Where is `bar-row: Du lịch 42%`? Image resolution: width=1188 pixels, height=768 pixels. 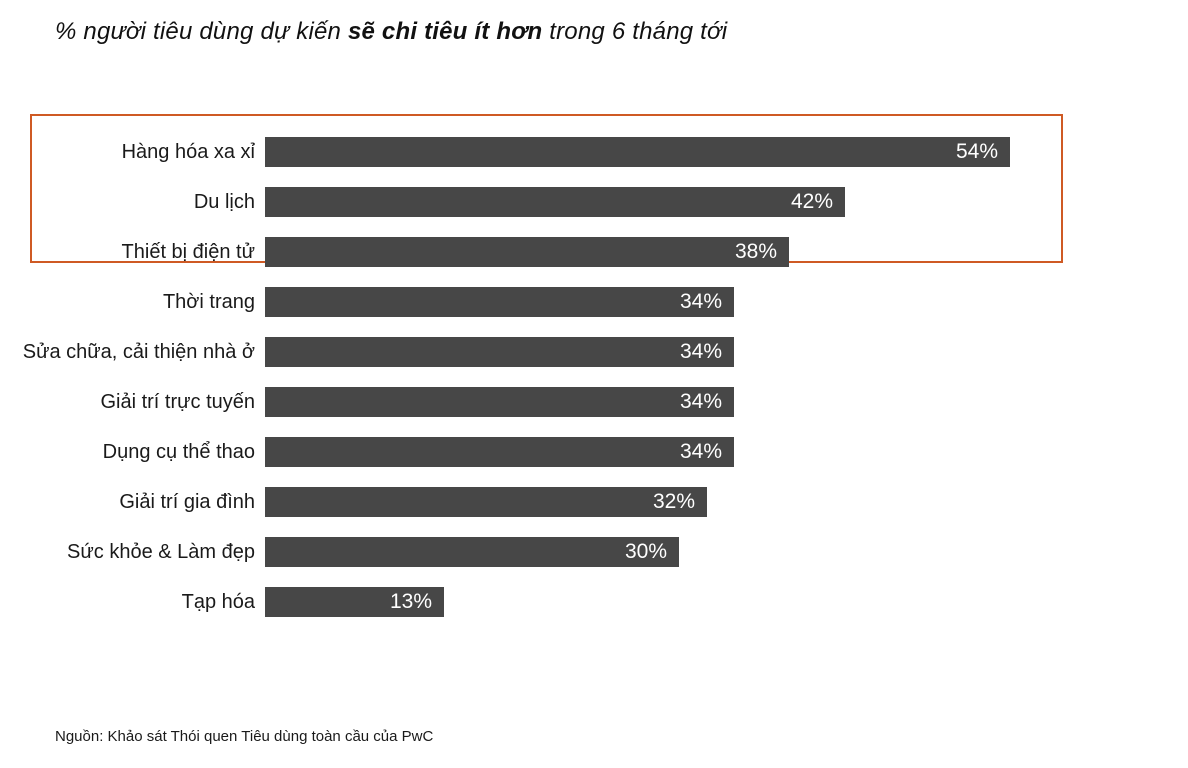
bar-row: Du lịch 42% is located at coordinates (594, 202).